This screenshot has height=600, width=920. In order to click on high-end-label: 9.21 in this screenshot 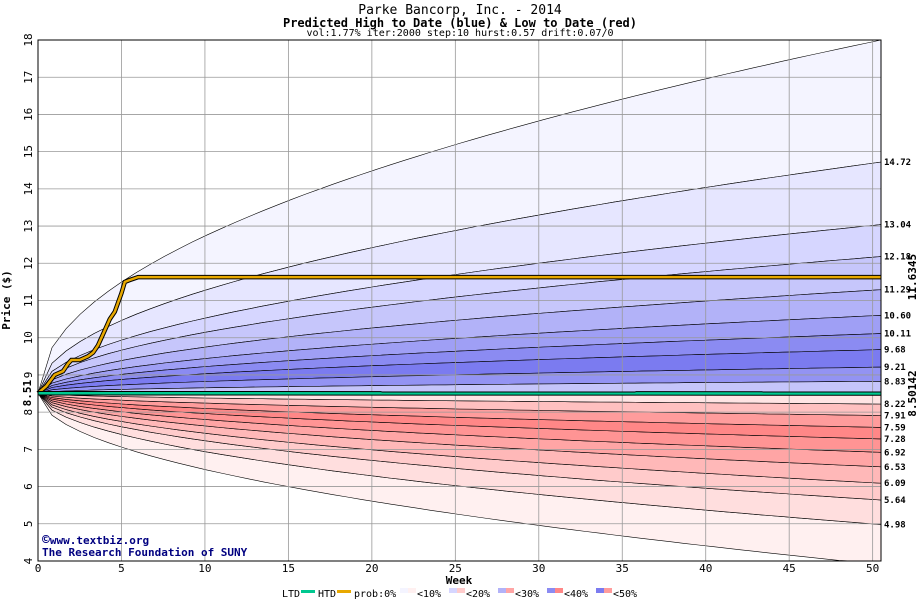, I will do `click(895, 368)`.